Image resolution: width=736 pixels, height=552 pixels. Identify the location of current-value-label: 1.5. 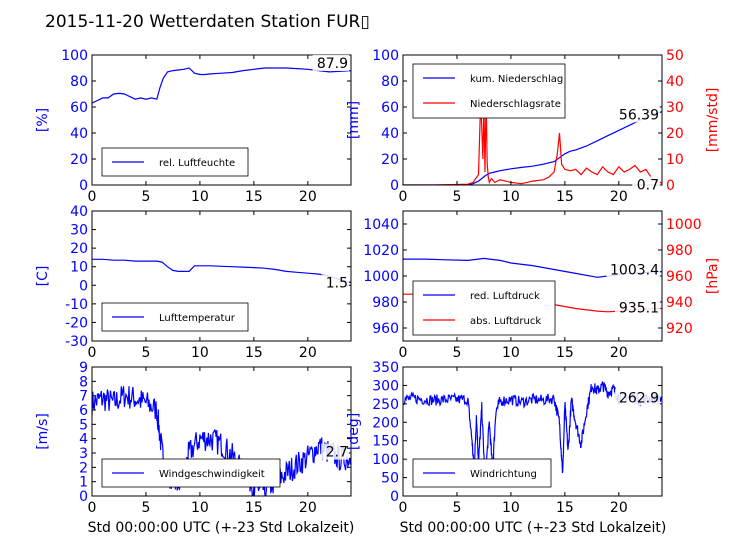
(337, 284).